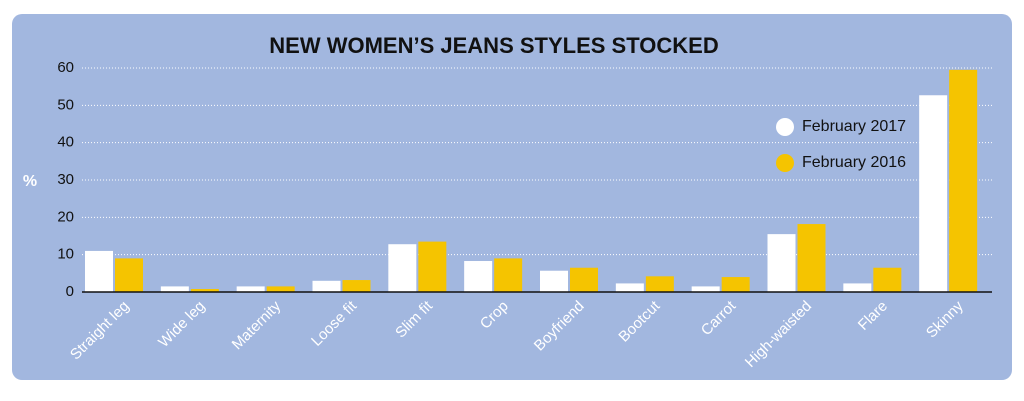 The height and width of the screenshot is (401, 1024). I want to click on y-axis-label: %, so click(30, 181).